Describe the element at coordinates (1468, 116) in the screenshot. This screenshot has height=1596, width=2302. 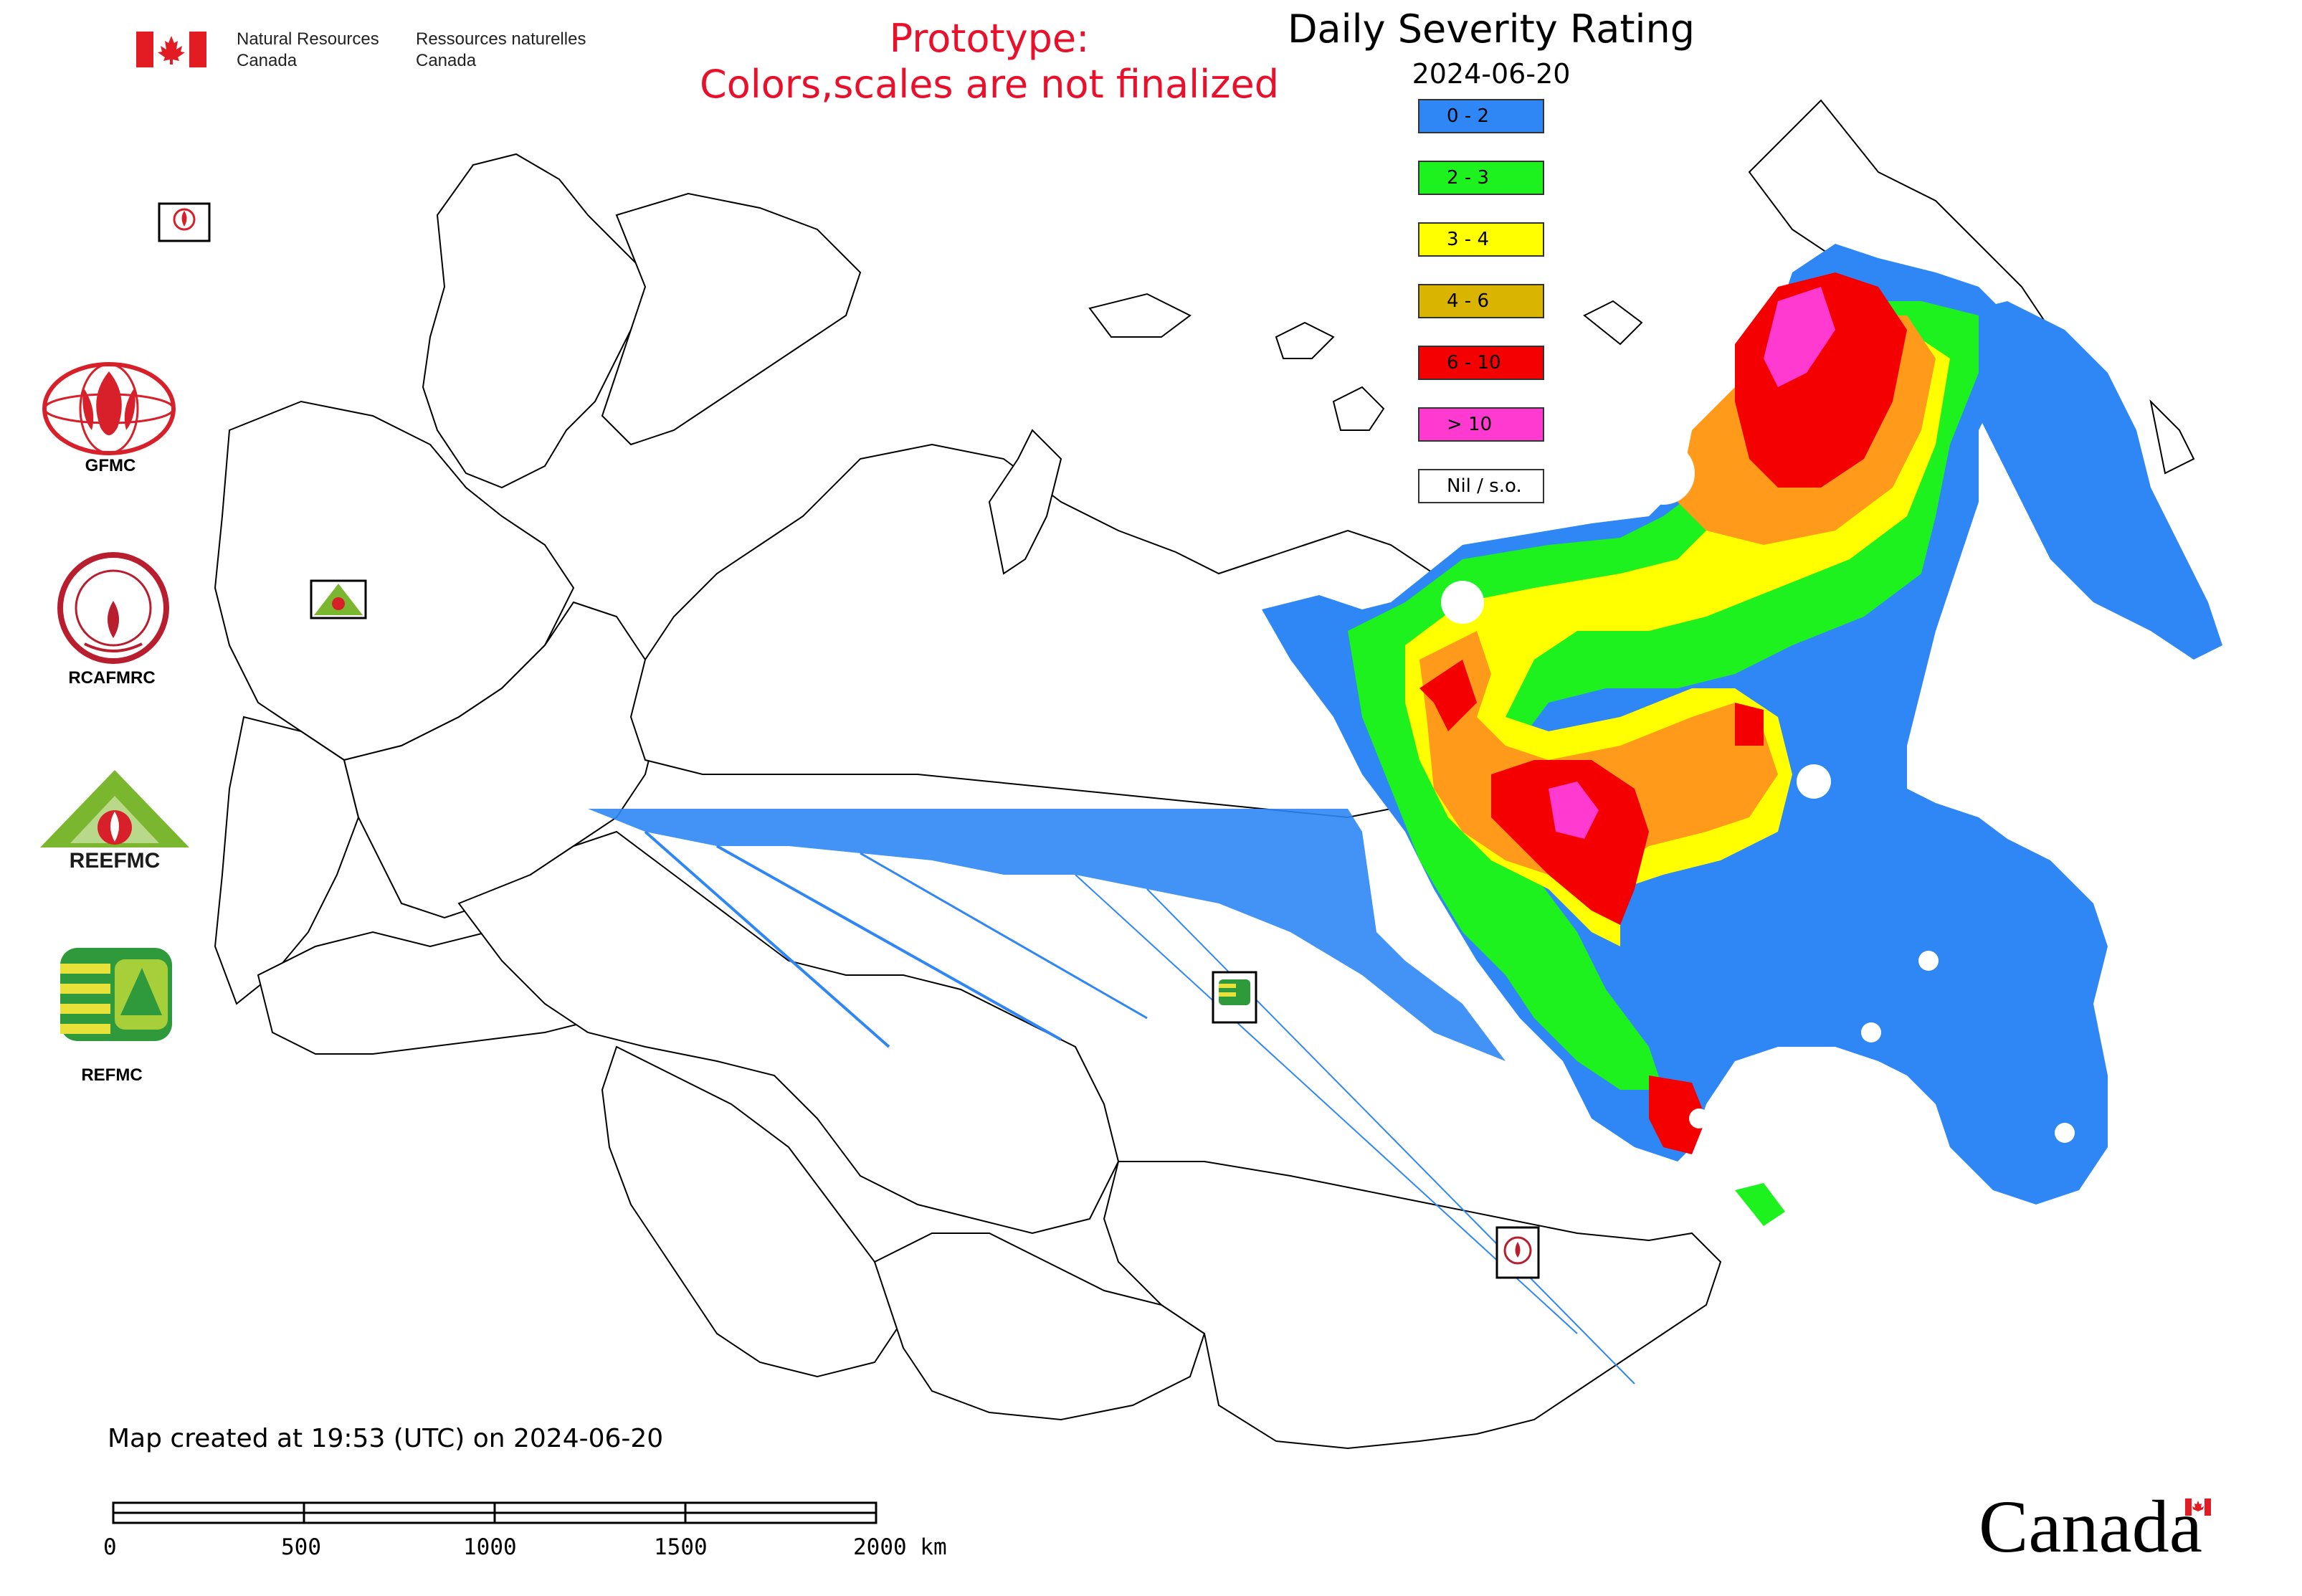
I see `legend-label: 0 - 2` at that location.